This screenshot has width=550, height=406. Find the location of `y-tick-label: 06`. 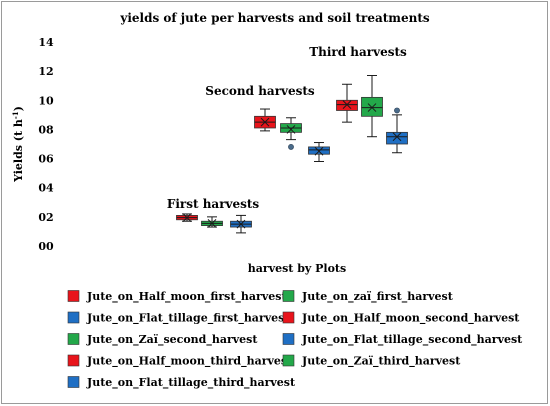

y-tick-label: 06 is located at coordinates (46, 159).